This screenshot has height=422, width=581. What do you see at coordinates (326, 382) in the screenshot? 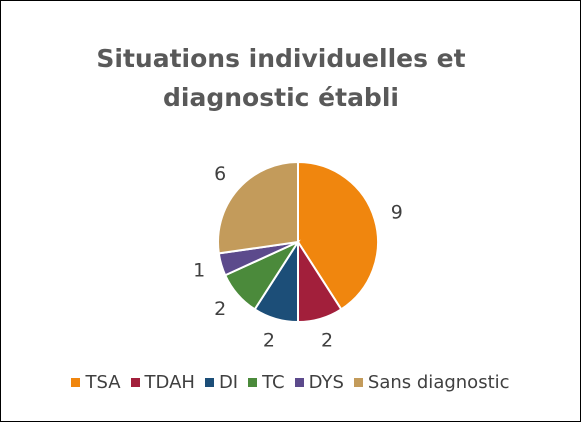
I see `legend-label: DYS` at bounding box center [326, 382].